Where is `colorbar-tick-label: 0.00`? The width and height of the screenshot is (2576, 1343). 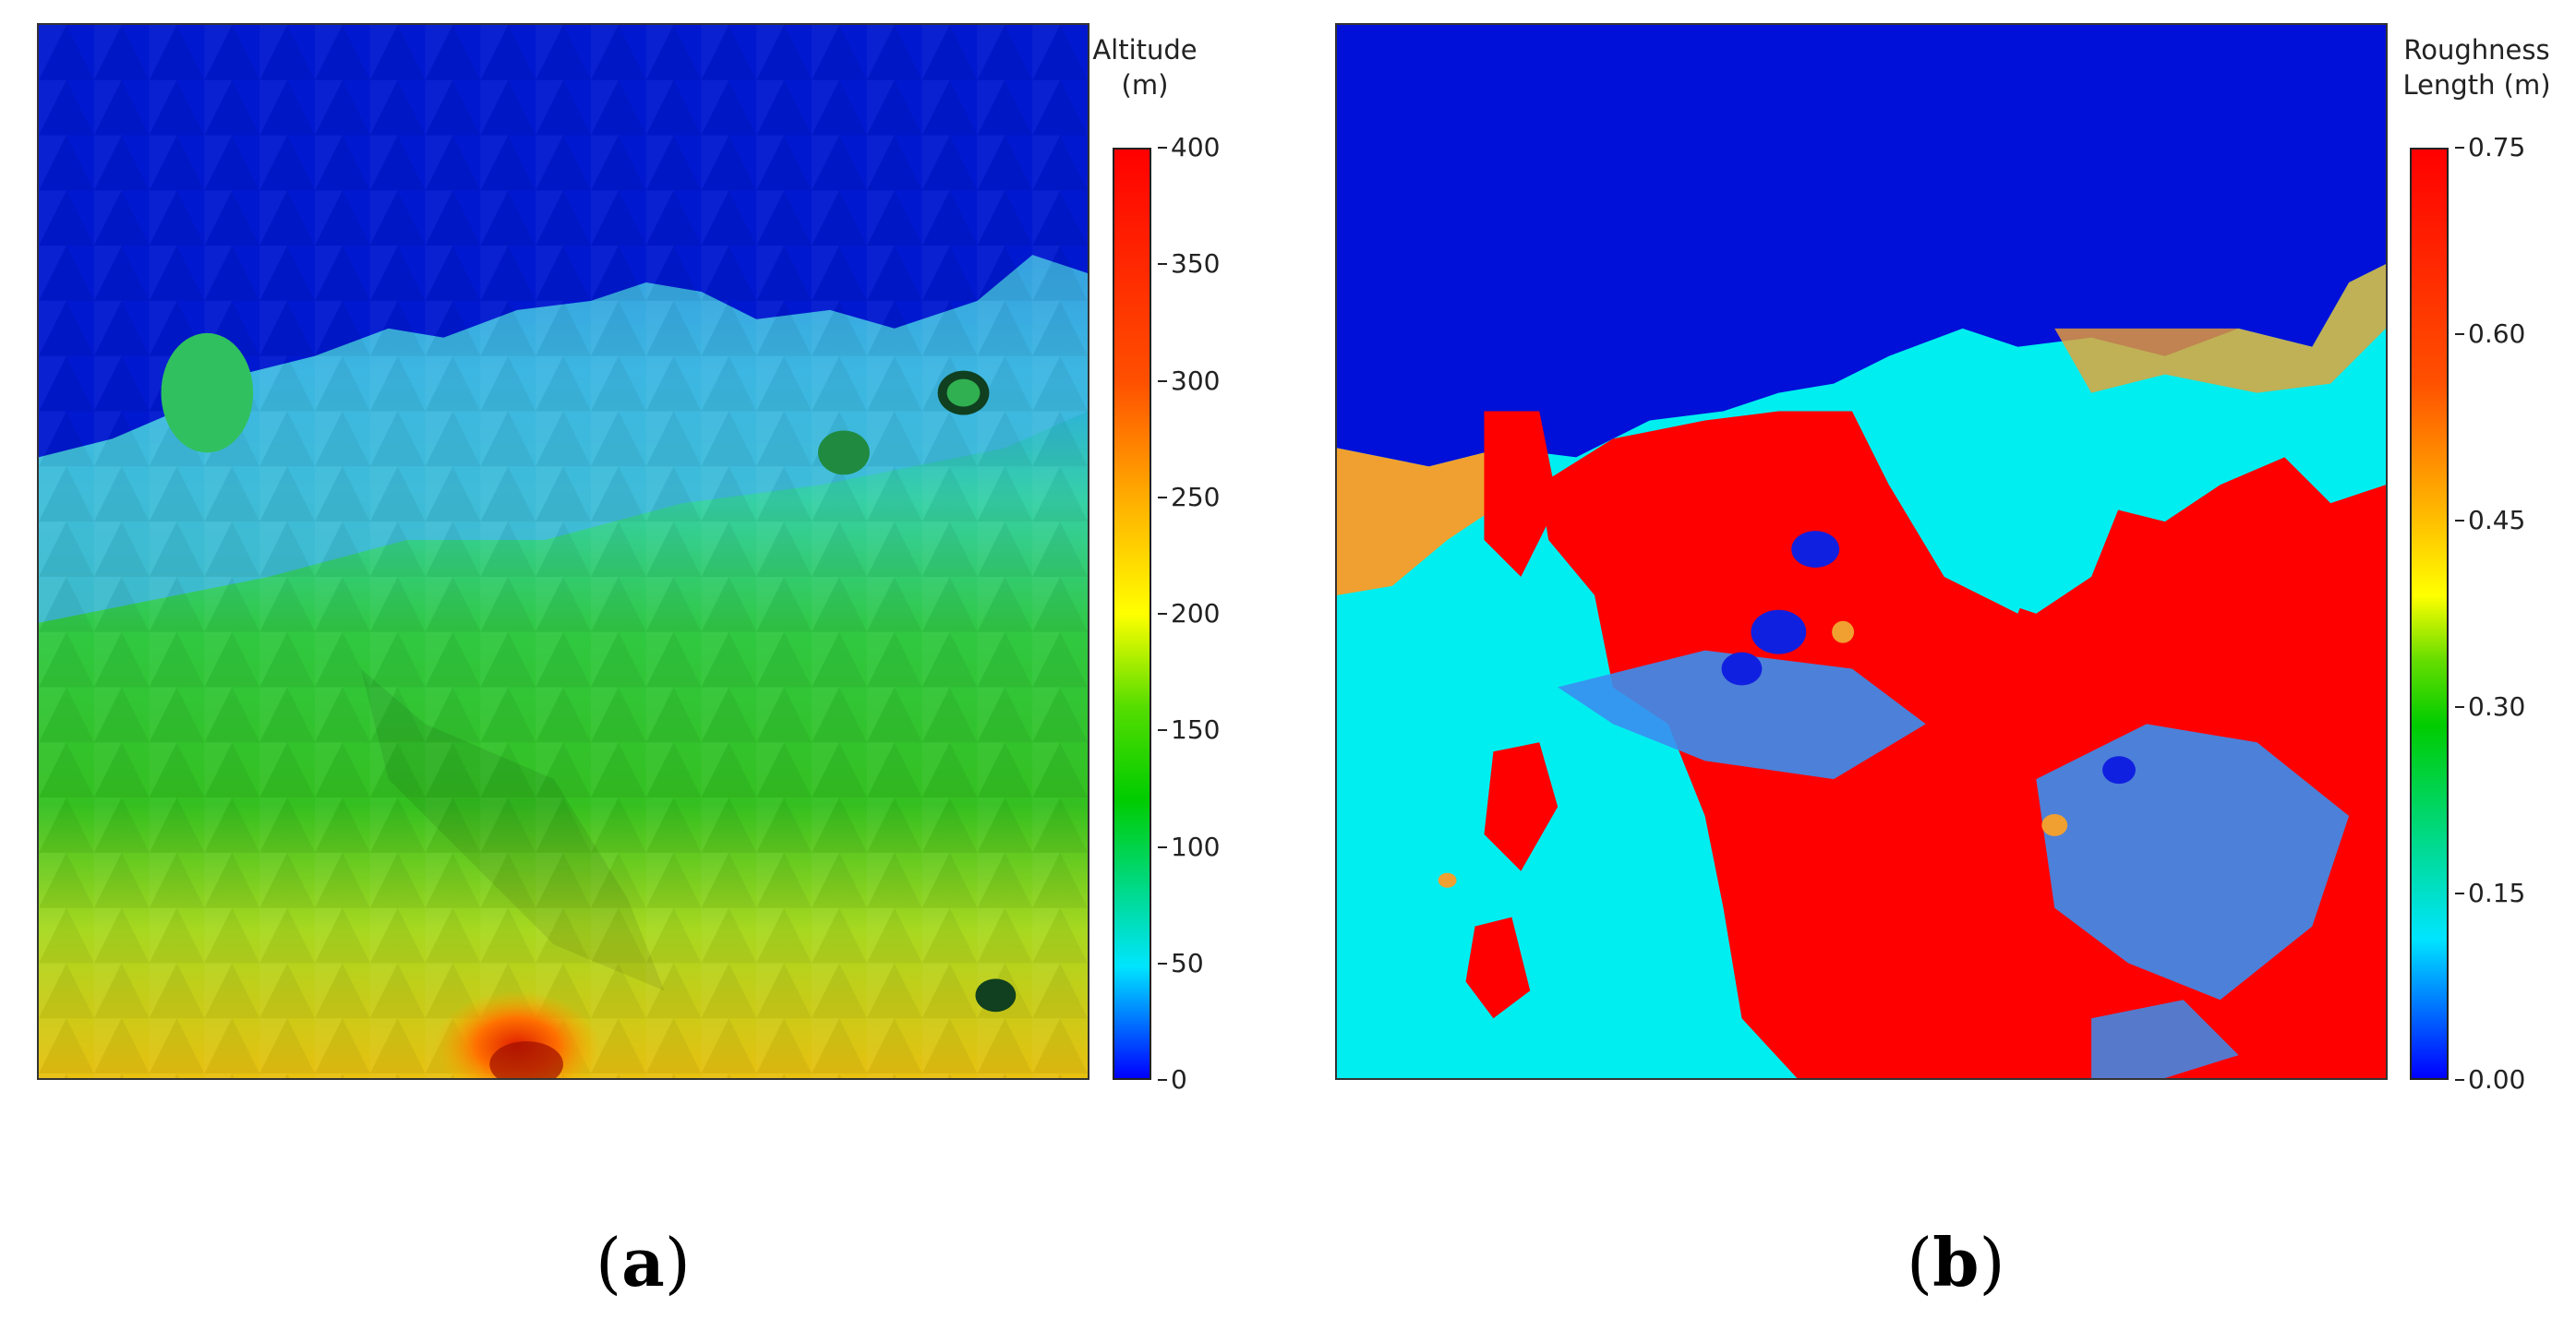
colorbar-tick-label: 0.00 is located at coordinates (2490, 1079).